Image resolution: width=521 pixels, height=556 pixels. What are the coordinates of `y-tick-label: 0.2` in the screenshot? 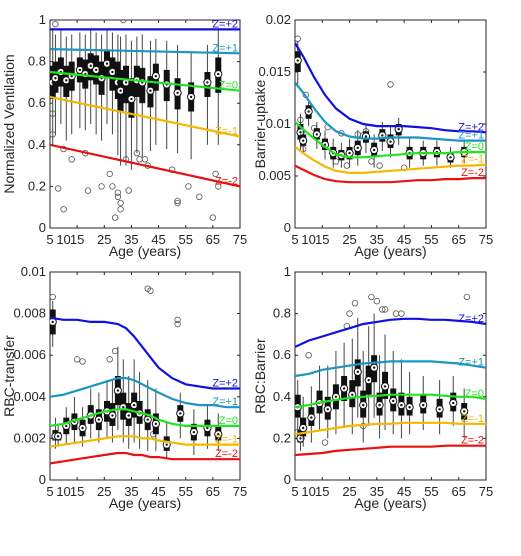 It's located at (37, 185).